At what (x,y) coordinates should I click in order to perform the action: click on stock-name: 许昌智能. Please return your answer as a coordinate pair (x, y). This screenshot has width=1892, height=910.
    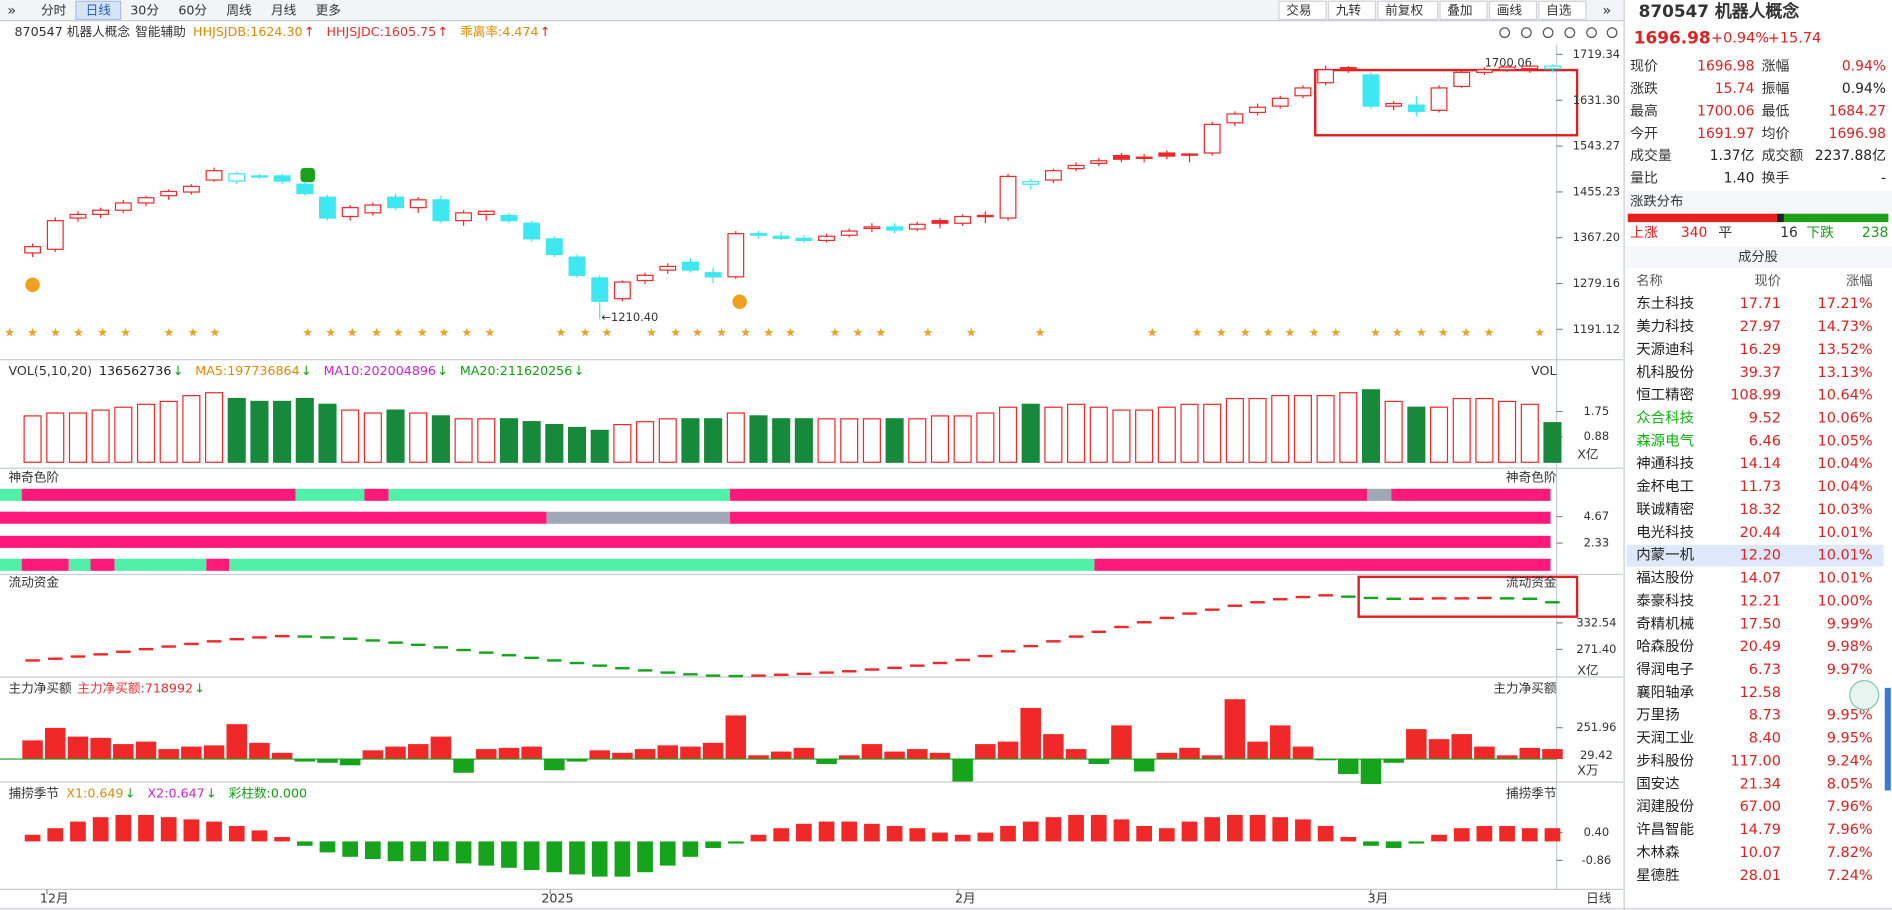
    Looking at the image, I should click on (1665, 829).